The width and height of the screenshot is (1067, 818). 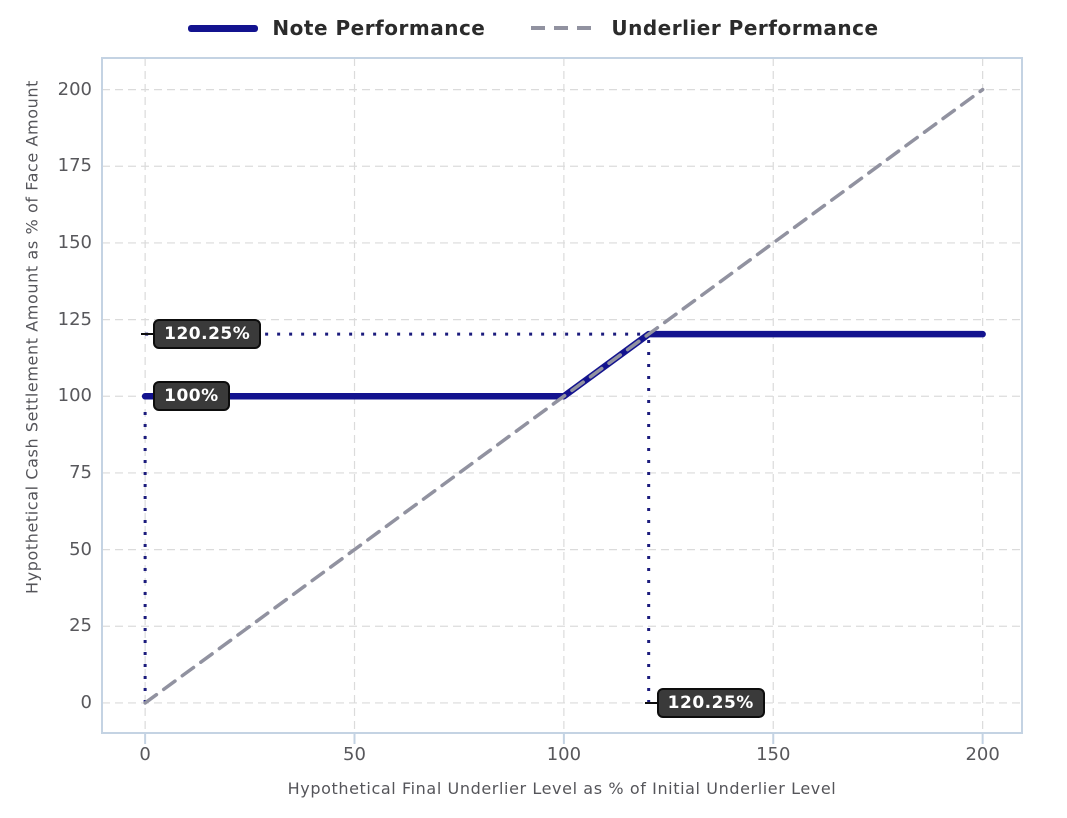 I want to click on legend-item-underlier-performance: Underlier Performance, so click(x=704, y=28).